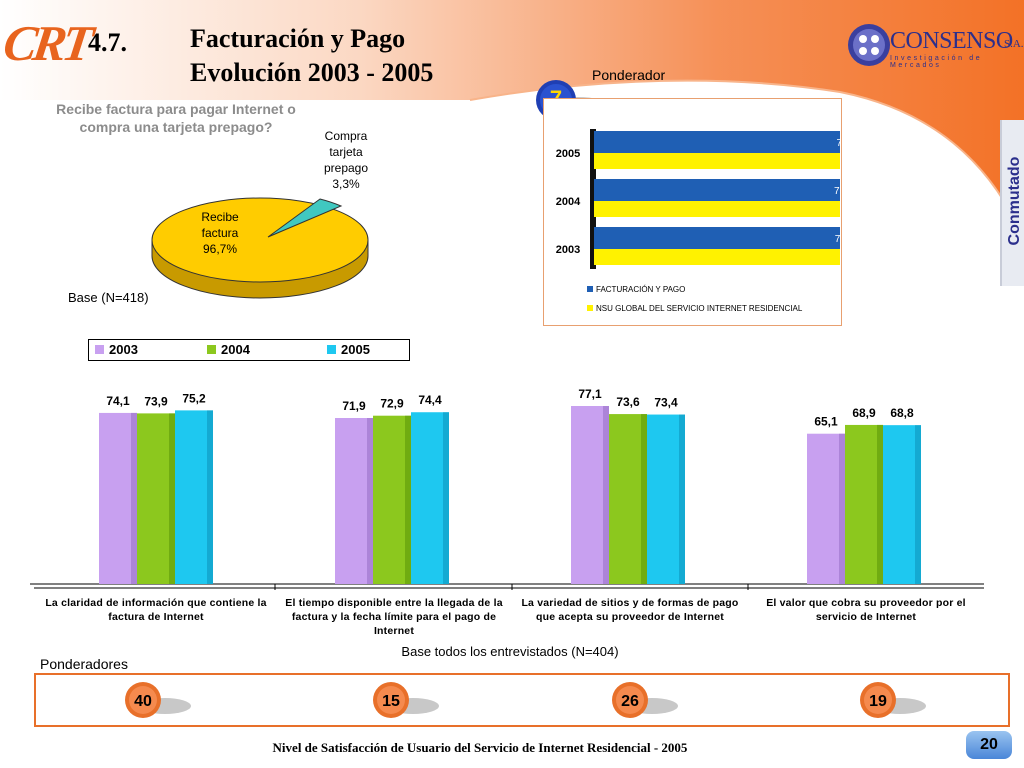 The image size is (1024, 768). What do you see at coordinates (331, 349) in the screenshot?
I see `legend-swatch-2005` at bounding box center [331, 349].